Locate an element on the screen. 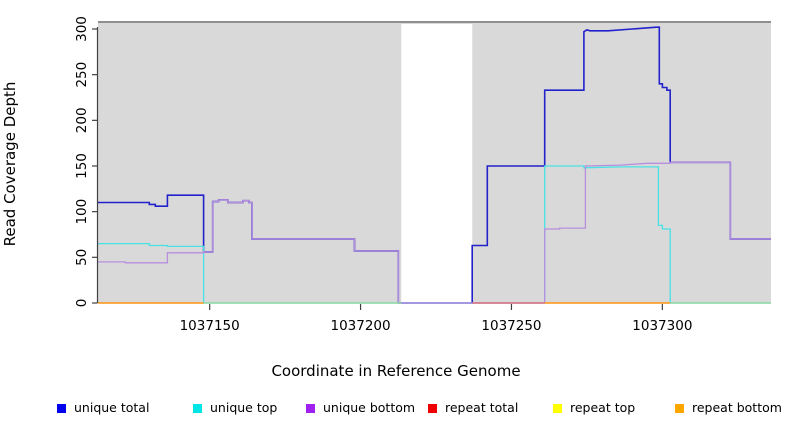  legend-item-unique-bottom: unique bottom is located at coordinates (360, 408).